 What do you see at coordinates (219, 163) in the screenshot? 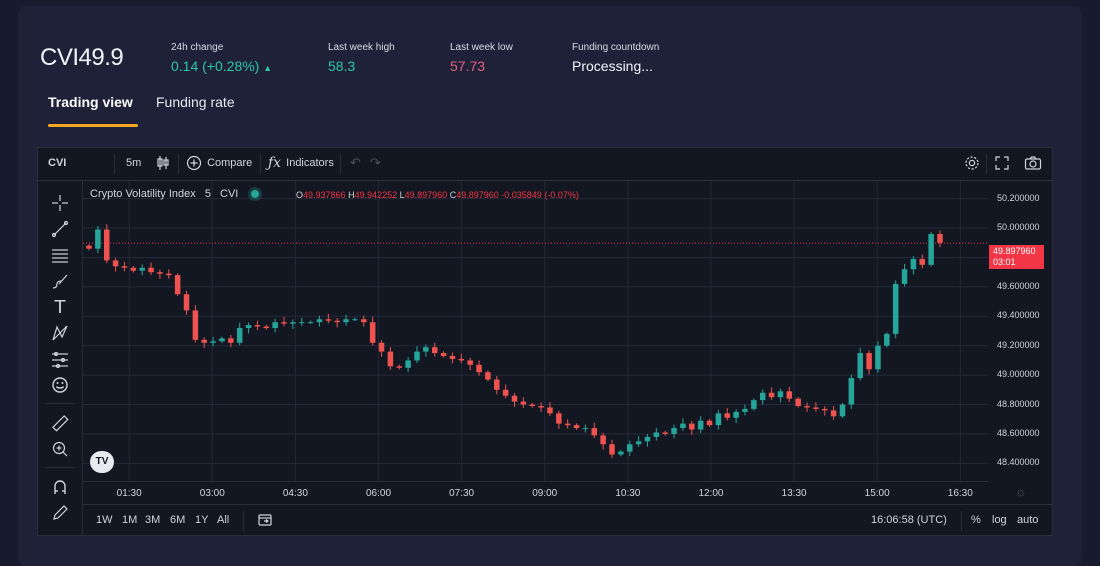
I see `compare-button: Compare` at bounding box center [219, 163].